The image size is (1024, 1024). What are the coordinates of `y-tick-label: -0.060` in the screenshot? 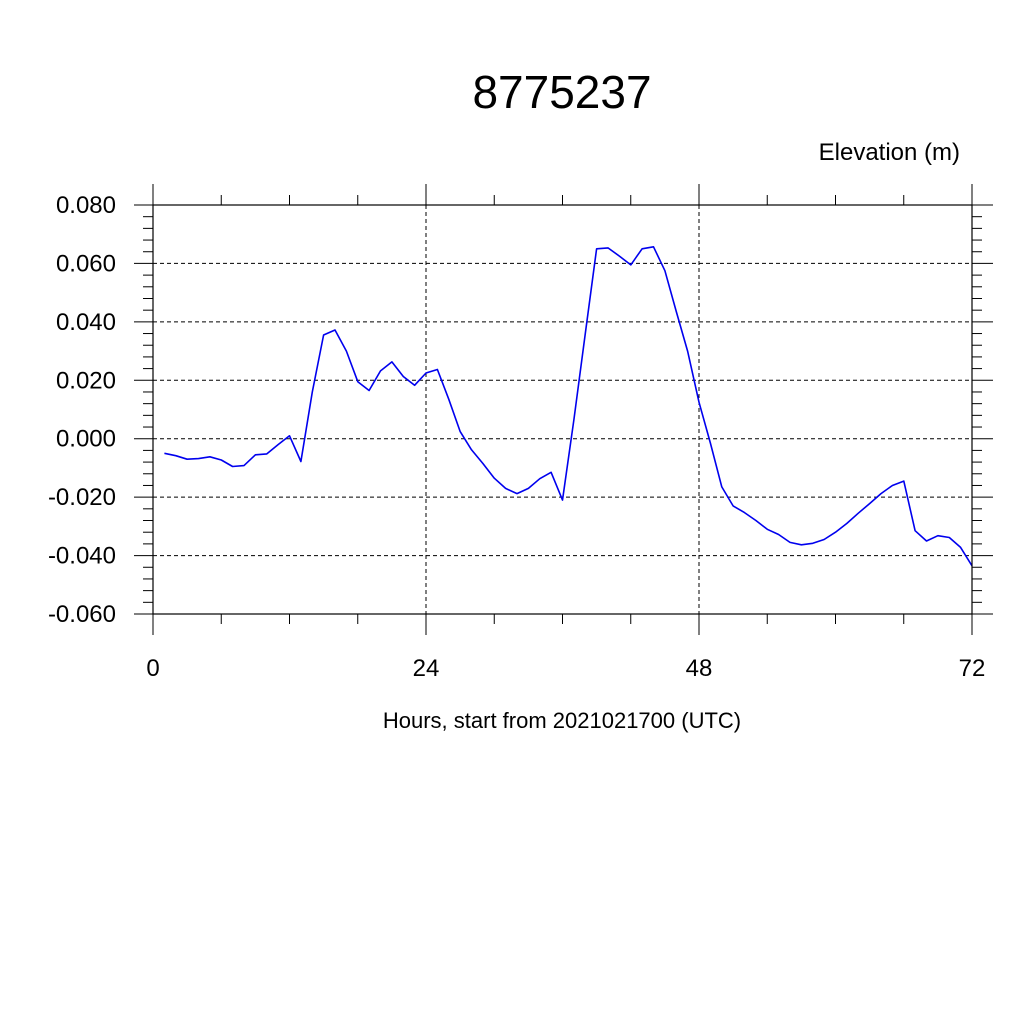 It's located at (82, 614).